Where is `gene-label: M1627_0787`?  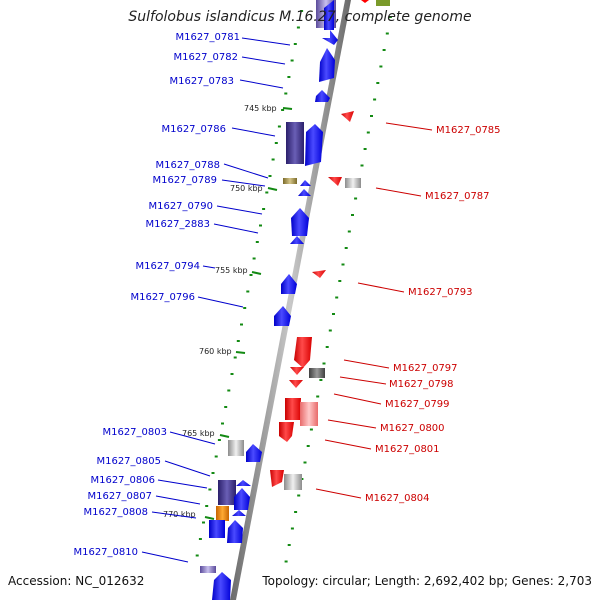
gene-label: M1627_0787 is located at coordinates (457, 196).